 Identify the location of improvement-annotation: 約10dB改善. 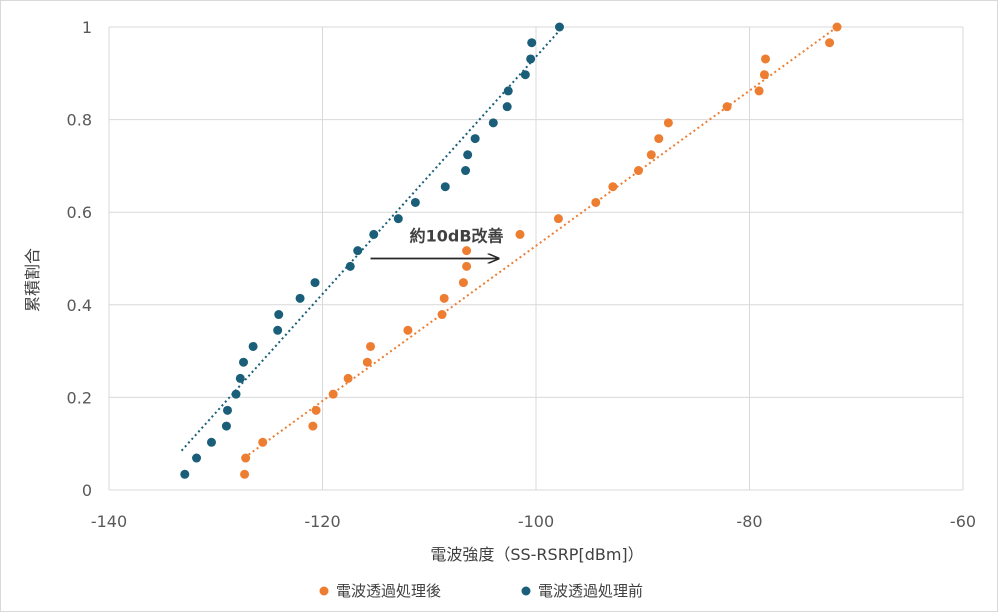
(457, 236).